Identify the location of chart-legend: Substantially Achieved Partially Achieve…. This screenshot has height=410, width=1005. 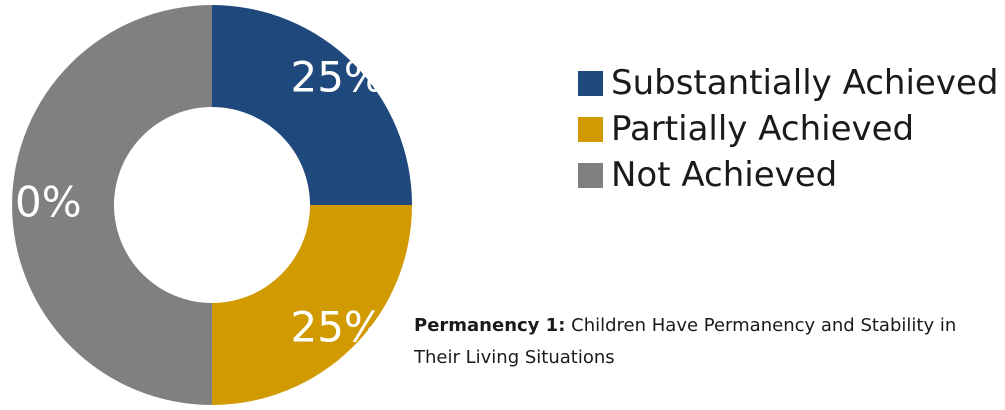
(788, 129).